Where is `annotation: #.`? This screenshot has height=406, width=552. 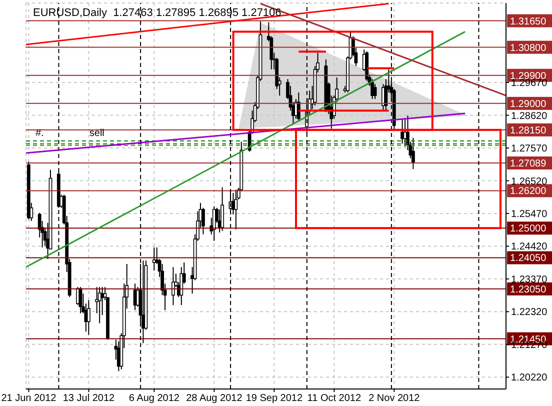 annotation: #. is located at coordinates (39, 133).